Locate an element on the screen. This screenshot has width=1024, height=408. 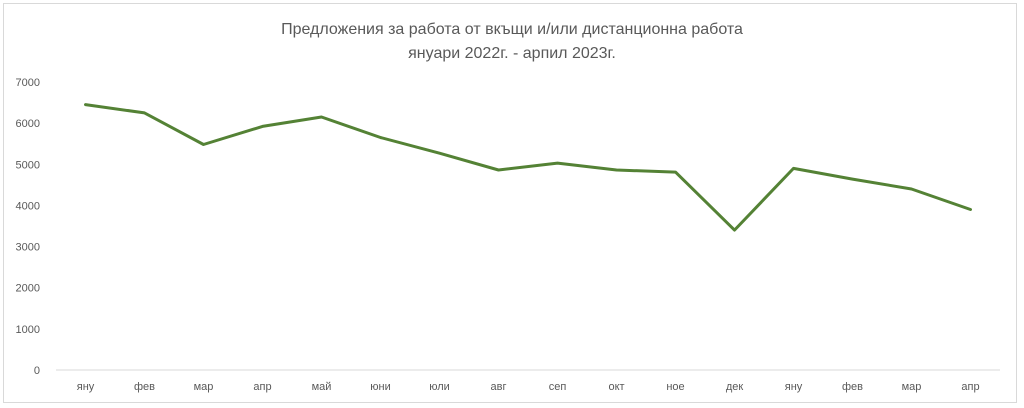
y-tick-label: 4000 is located at coordinates (28, 206).